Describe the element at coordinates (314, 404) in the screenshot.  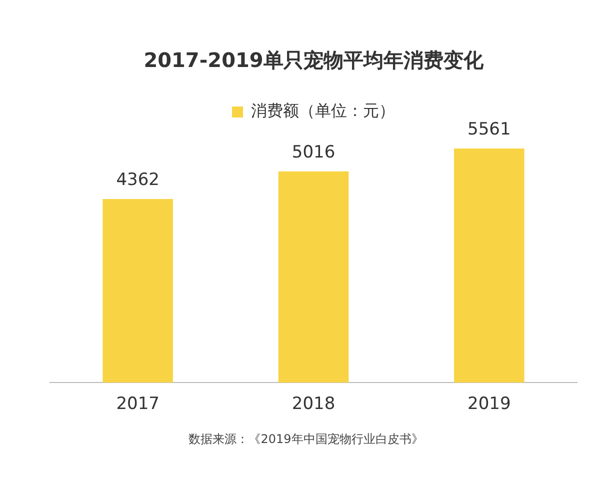
I see `x-tick-label: 2018` at that location.